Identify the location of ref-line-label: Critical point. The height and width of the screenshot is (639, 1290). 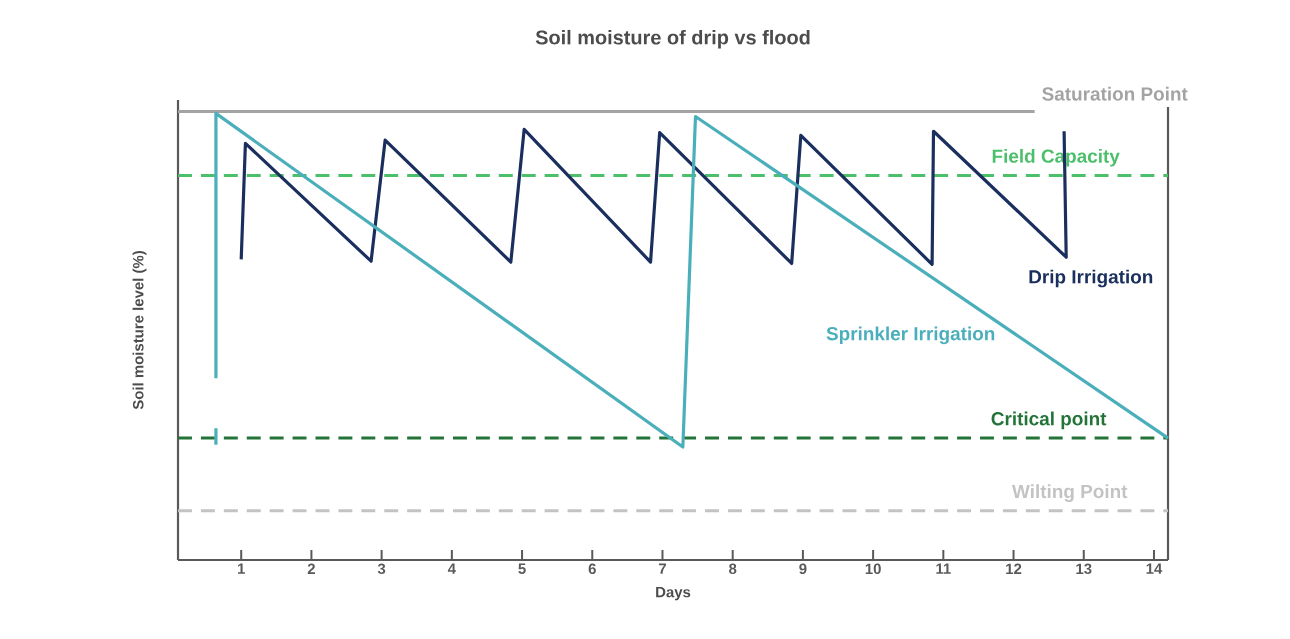
(1049, 420).